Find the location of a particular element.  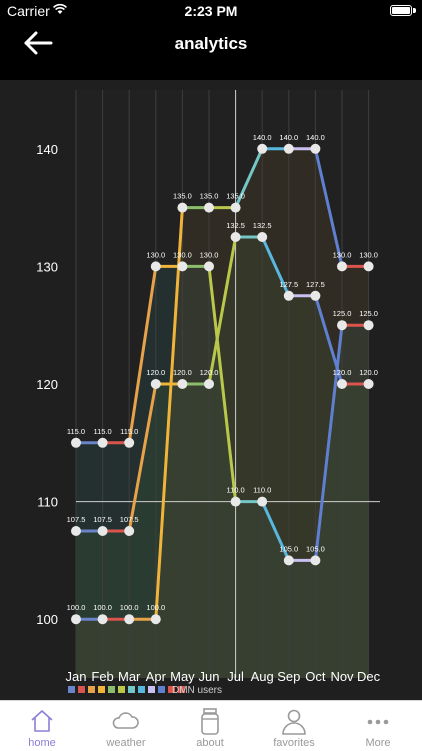

tab-favorites: favorites is located at coordinates (294, 726).